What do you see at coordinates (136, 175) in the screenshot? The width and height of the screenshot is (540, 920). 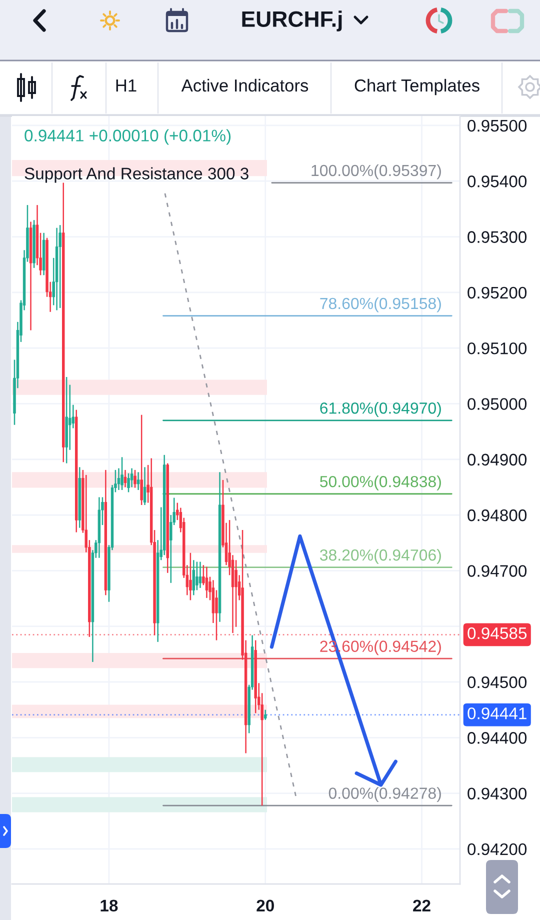 I see `annotation: Support And Resistance 300 3` at bounding box center [136, 175].